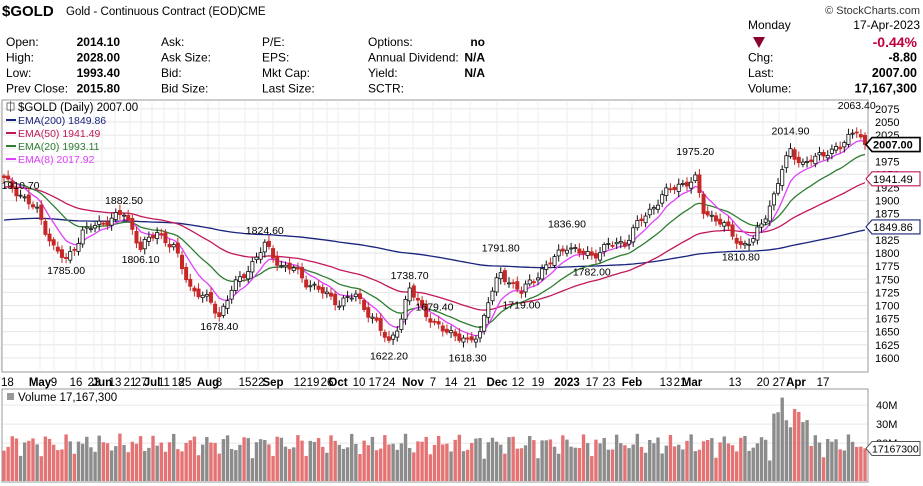 This screenshot has width=923, height=486. What do you see at coordinates (185, 383) in the screenshot?
I see `date-tick-label: 25` at bounding box center [185, 383].